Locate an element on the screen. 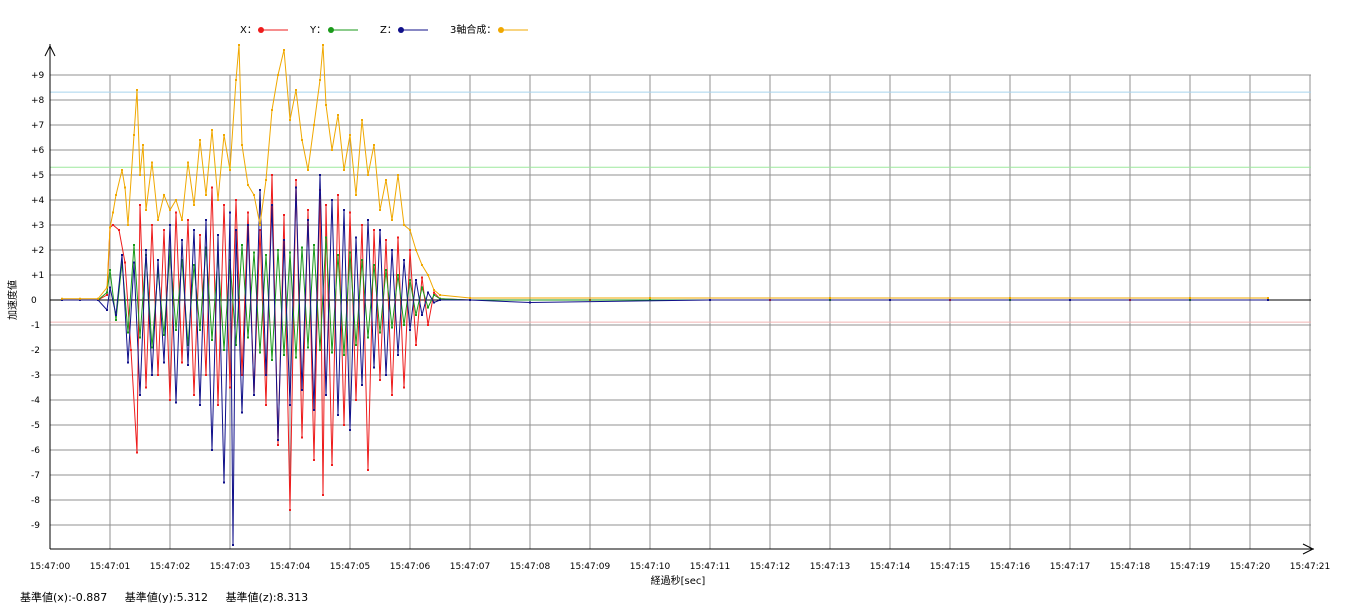  reference-x-value: 基準値(x):-0.887 is located at coordinates (64, 597).